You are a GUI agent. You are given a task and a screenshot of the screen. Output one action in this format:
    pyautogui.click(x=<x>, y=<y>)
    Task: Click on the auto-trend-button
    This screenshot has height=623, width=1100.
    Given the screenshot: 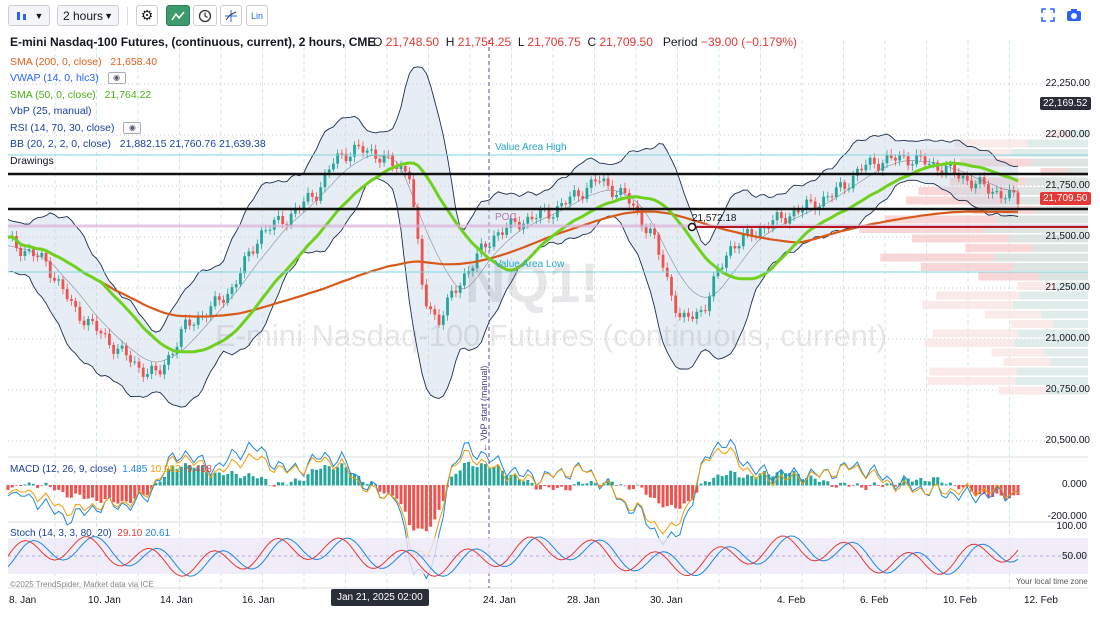 What is the action you would take?
    pyautogui.click(x=178, y=15)
    